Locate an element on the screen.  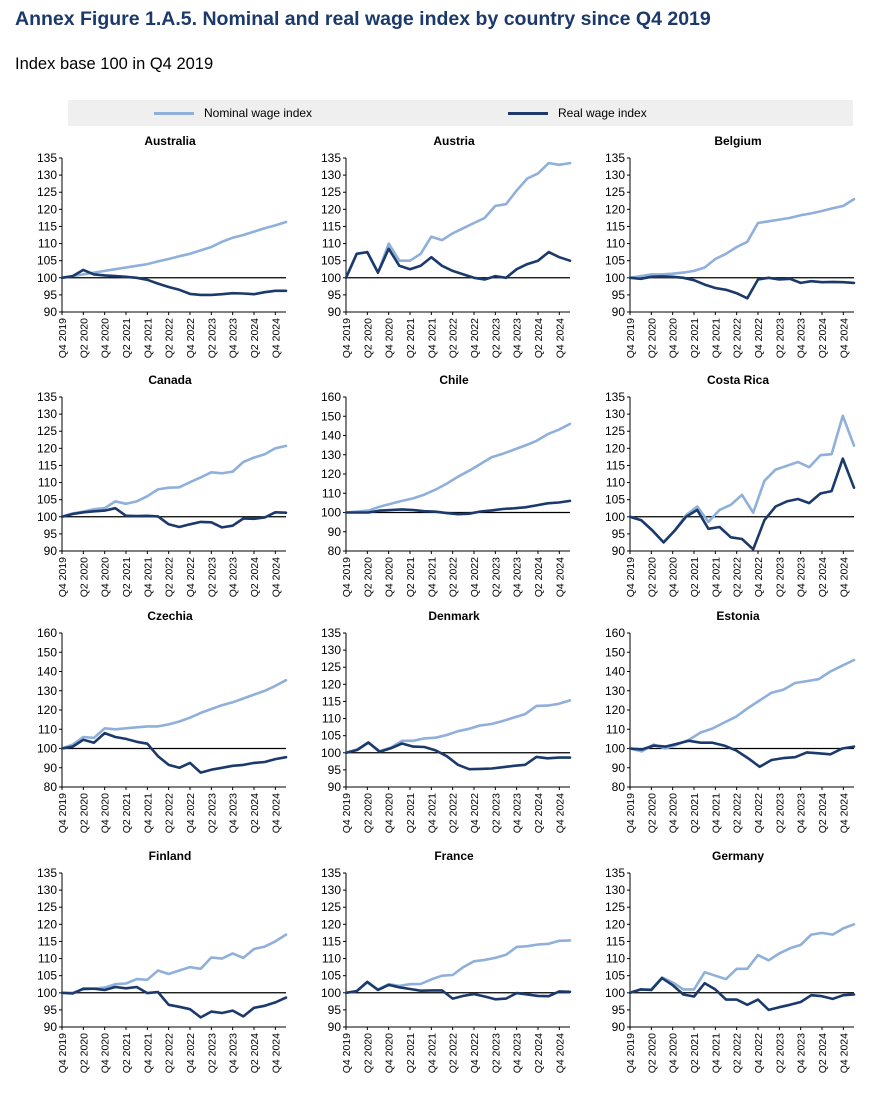
panel-title: Australia is located at coordinates (170, 141).